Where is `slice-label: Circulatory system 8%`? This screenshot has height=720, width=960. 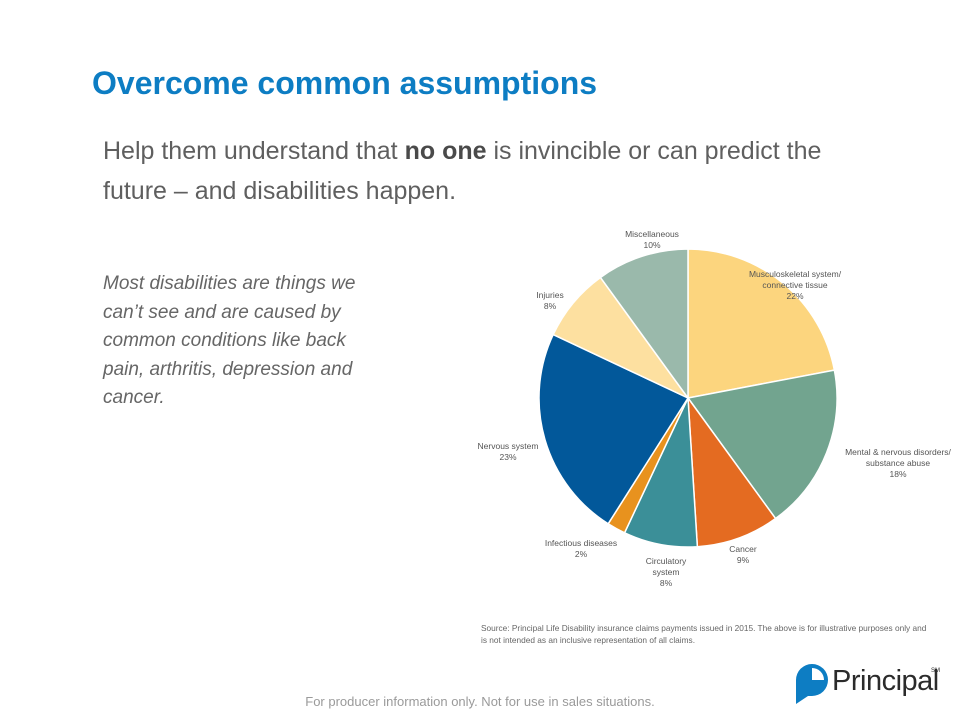
slice-label: Circulatory system 8% is located at coordinates (666, 572).